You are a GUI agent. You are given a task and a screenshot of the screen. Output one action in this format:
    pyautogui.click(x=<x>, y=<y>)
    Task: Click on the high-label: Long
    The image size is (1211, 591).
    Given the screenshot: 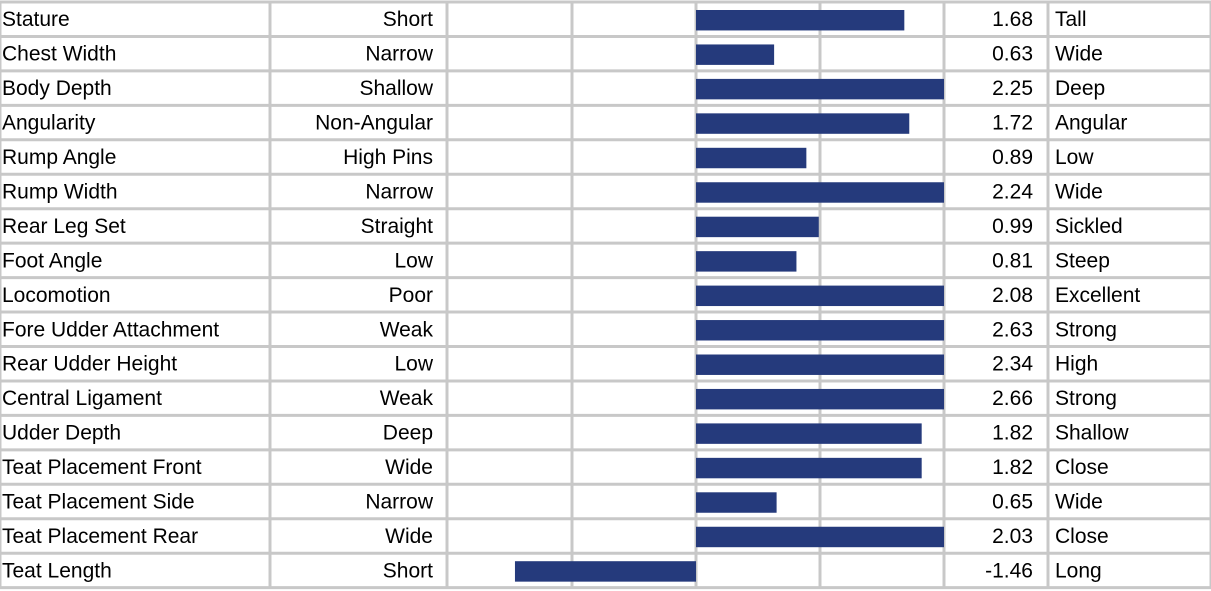 What is the action you would take?
    pyautogui.click(x=1078, y=570)
    